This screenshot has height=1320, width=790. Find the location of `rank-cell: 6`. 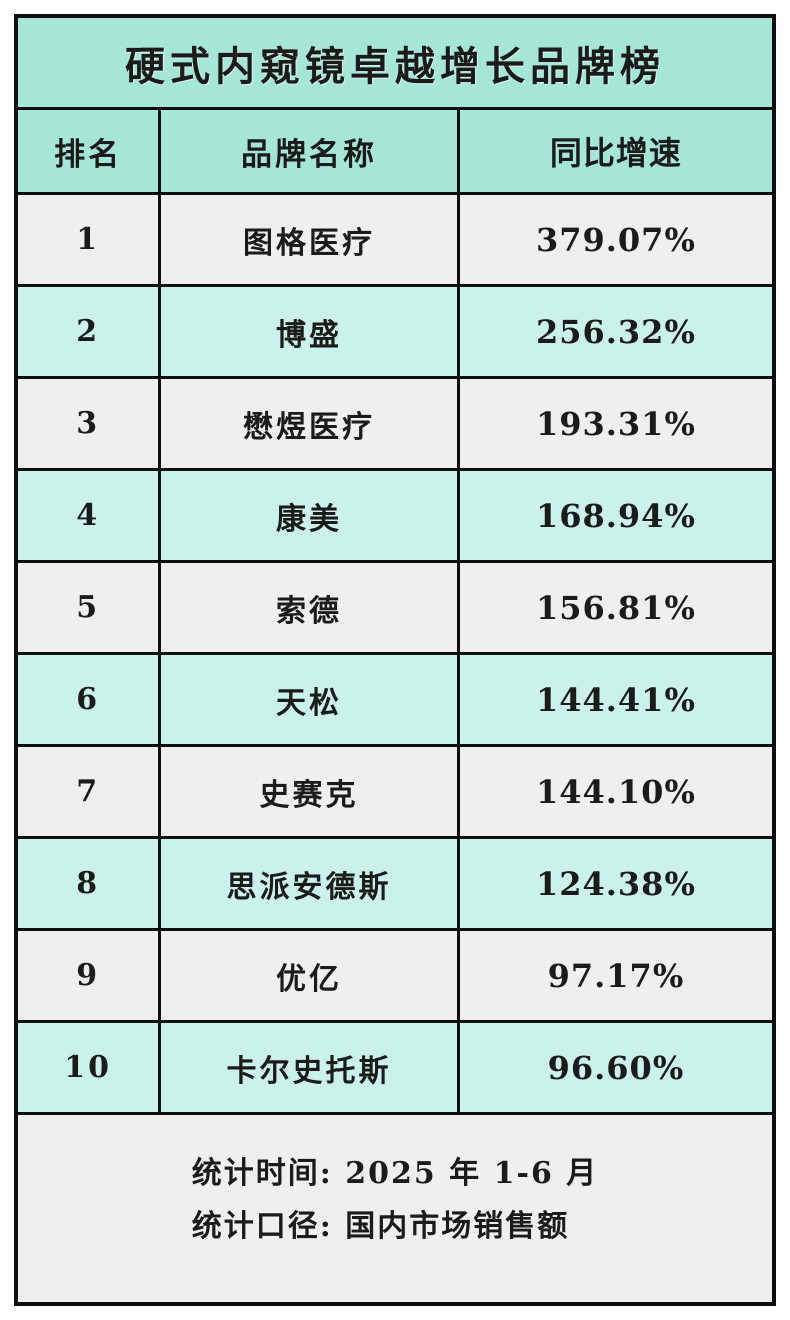

rank-cell: 6 is located at coordinates (90, 699).